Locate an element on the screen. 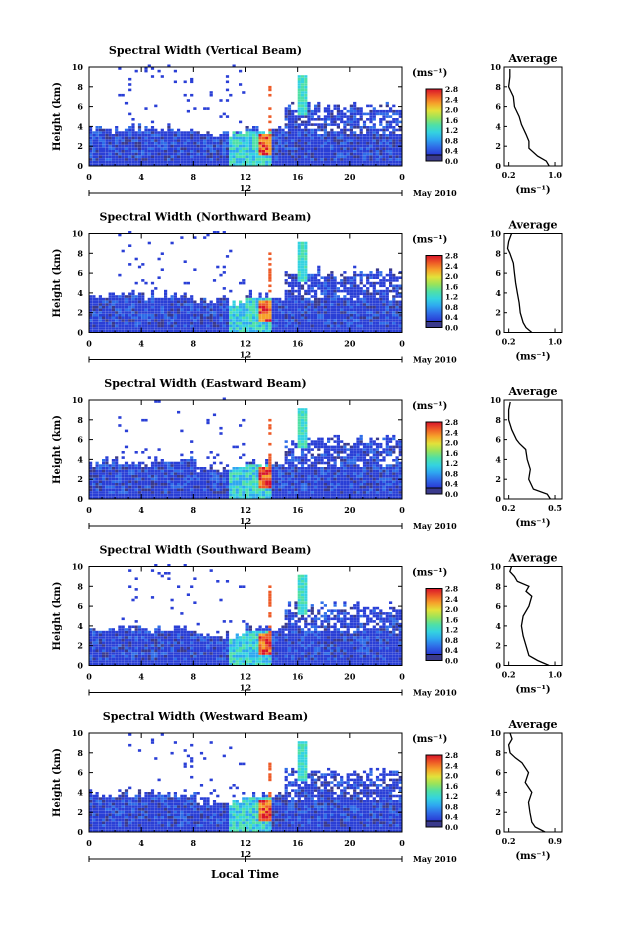  avg-y-tick-label: 10 is located at coordinates (496, 567).